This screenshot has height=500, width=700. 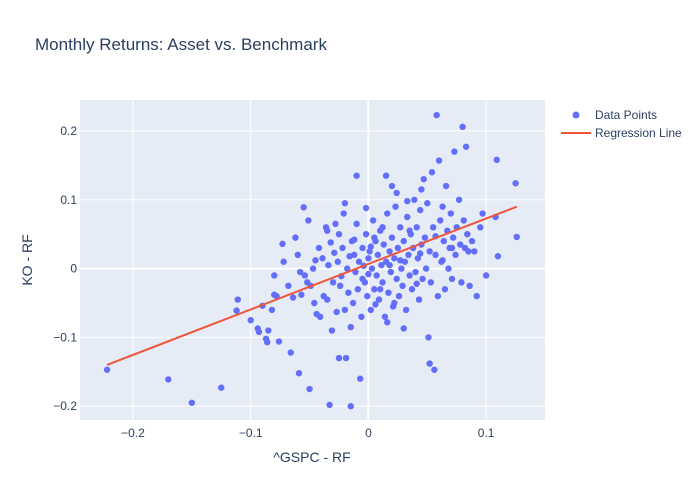 I want to click on legend-item-data-points: Data Points, so click(x=615, y=115).